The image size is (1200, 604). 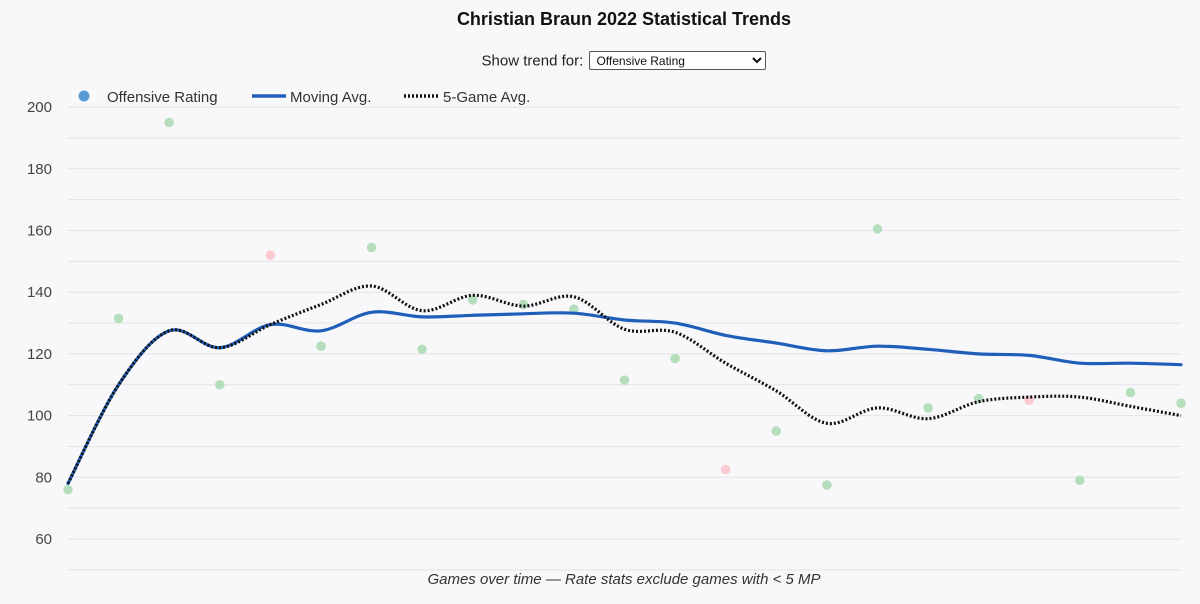 I want to click on trend-select: Offensive Rating, so click(x=678, y=60).